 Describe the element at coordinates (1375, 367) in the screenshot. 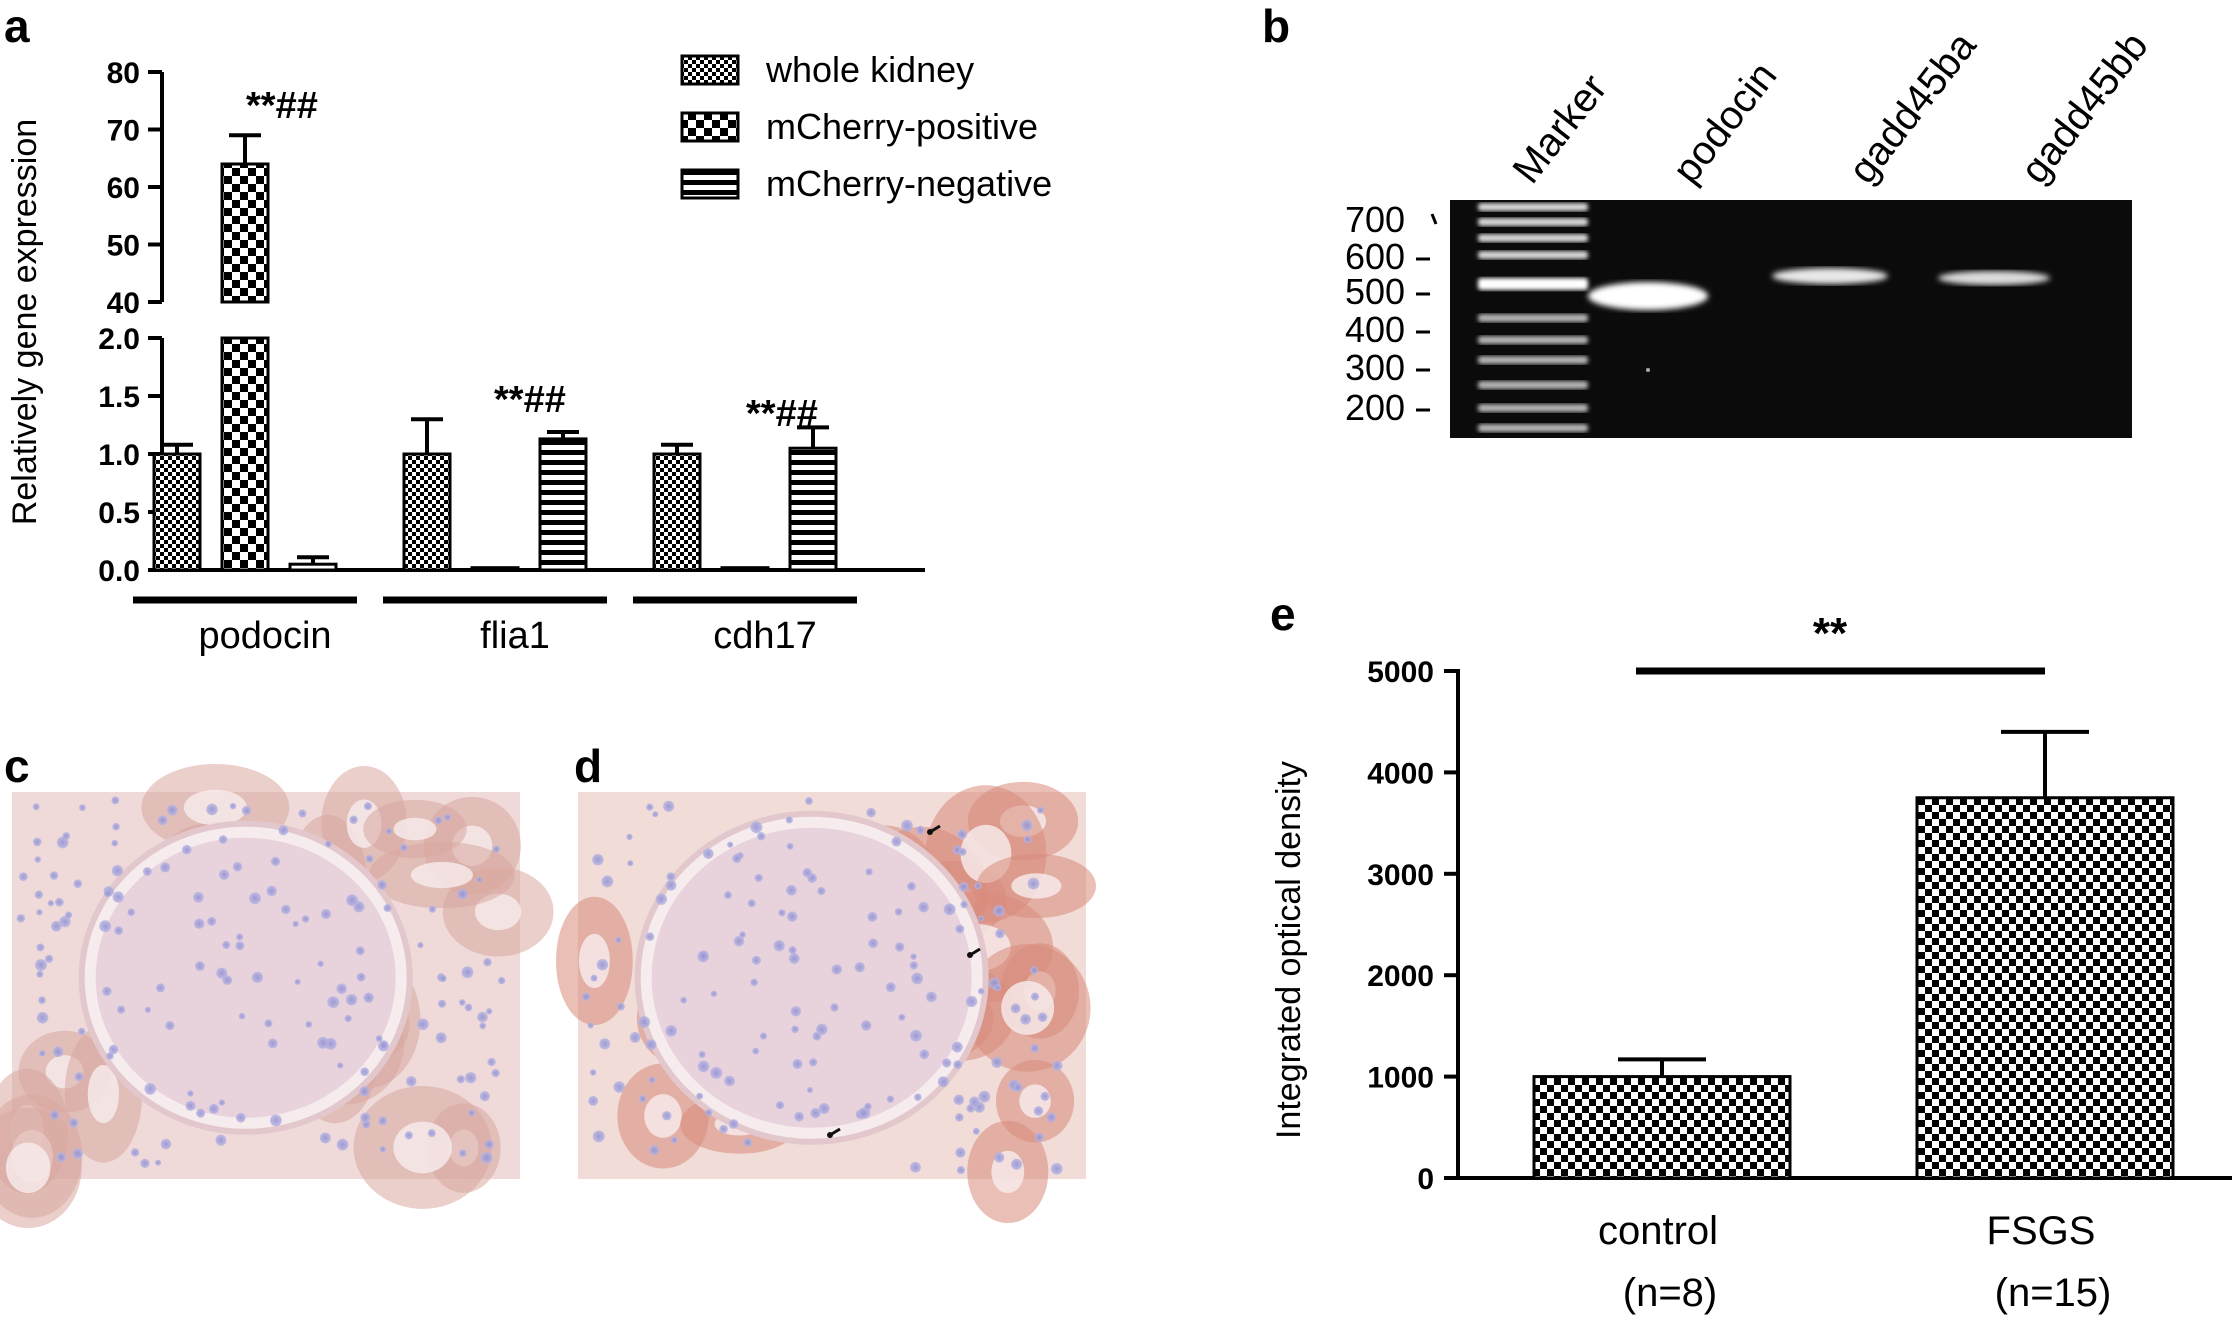

I see `size-label: 300` at that location.